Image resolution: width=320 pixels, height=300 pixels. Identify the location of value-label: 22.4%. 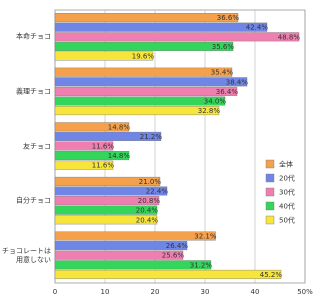
(157, 192).